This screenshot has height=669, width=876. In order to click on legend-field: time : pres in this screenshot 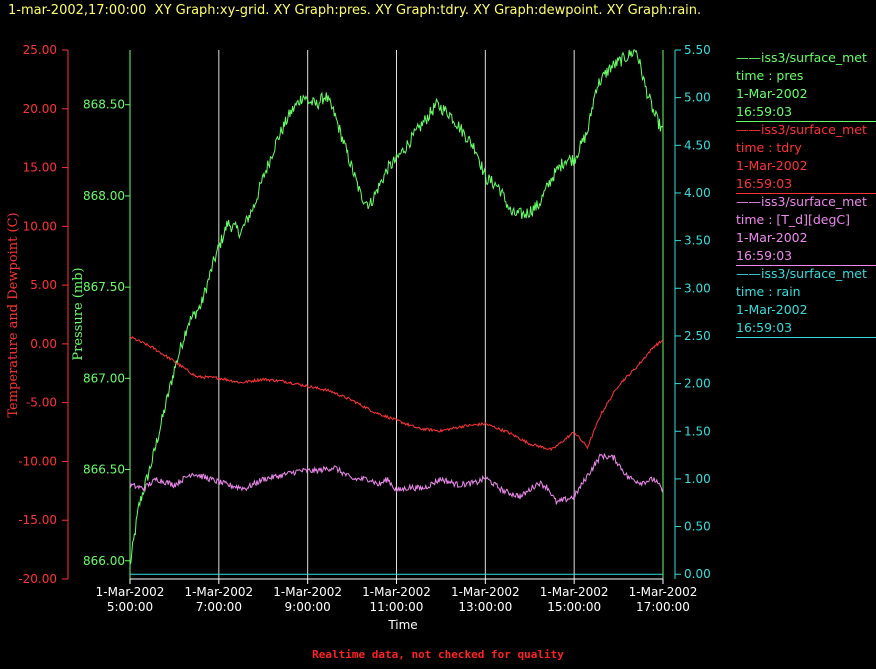, I will do `click(770, 75)`.